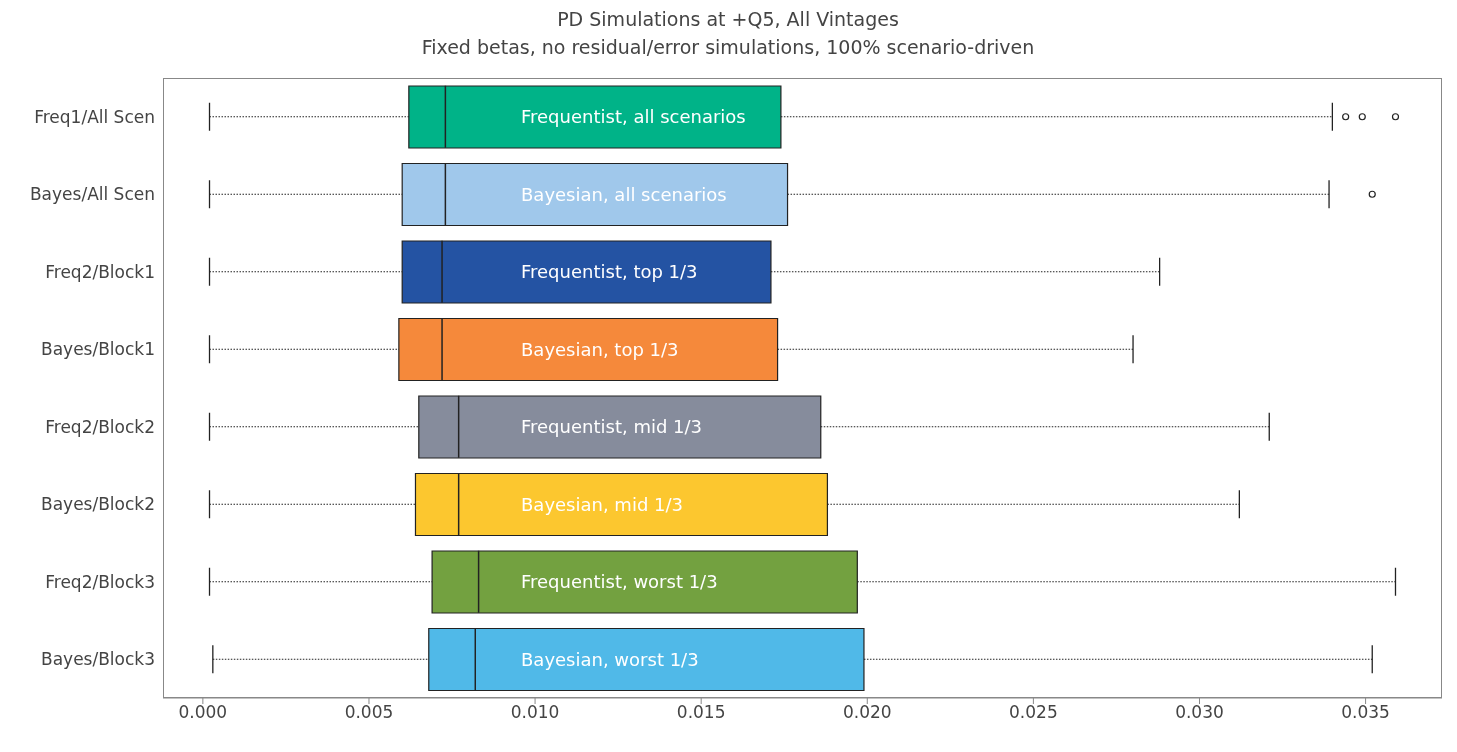 The width and height of the screenshot is (1457, 752). What do you see at coordinates (203, 712) in the screenshot?
I see `x-tick-label: 0.000` at bounding box center [203, 712].